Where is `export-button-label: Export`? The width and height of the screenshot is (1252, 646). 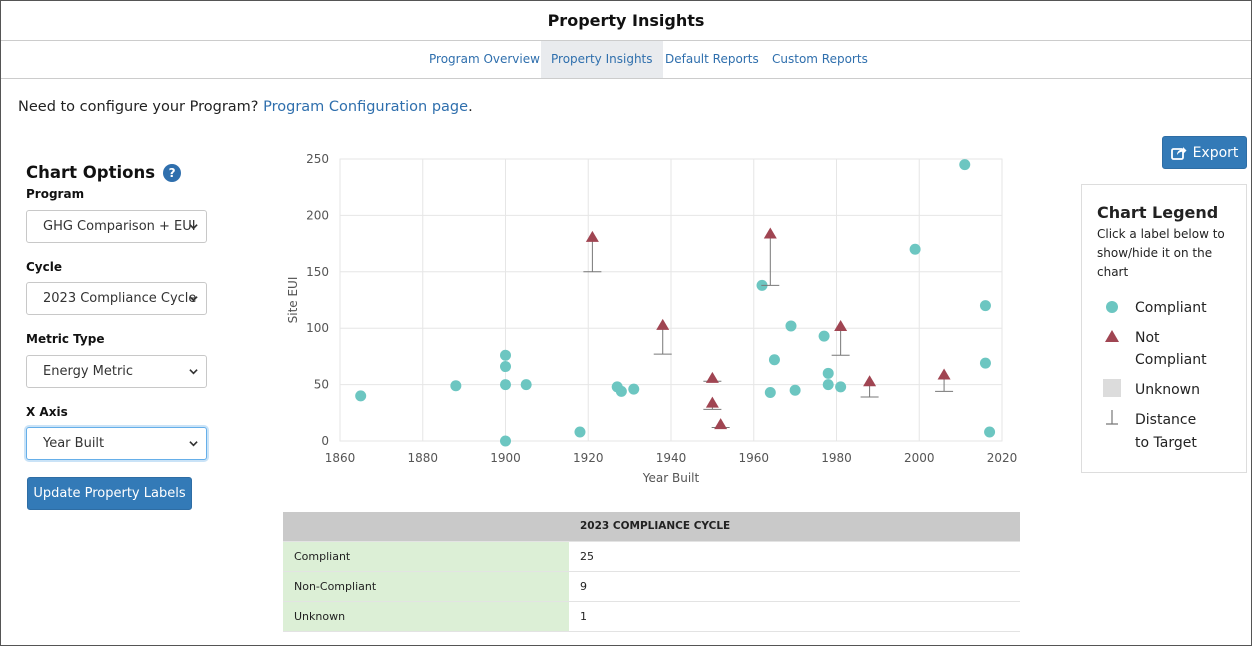
export-button-label: Export is located at coordinates (1215, 152).